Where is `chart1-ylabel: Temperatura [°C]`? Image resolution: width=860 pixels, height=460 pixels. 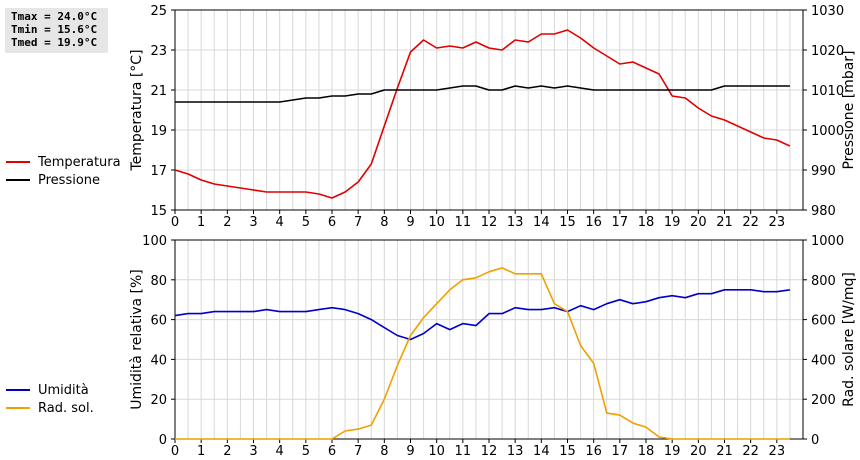
chart1-ylabel: Temperatura [°C] is located at coordinates (137, 110).